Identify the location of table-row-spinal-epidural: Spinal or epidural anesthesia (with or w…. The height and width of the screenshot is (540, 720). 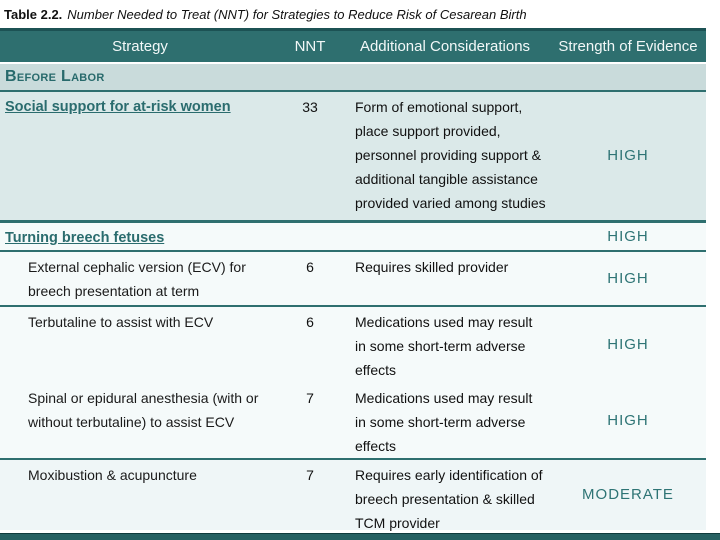
(353, 421).